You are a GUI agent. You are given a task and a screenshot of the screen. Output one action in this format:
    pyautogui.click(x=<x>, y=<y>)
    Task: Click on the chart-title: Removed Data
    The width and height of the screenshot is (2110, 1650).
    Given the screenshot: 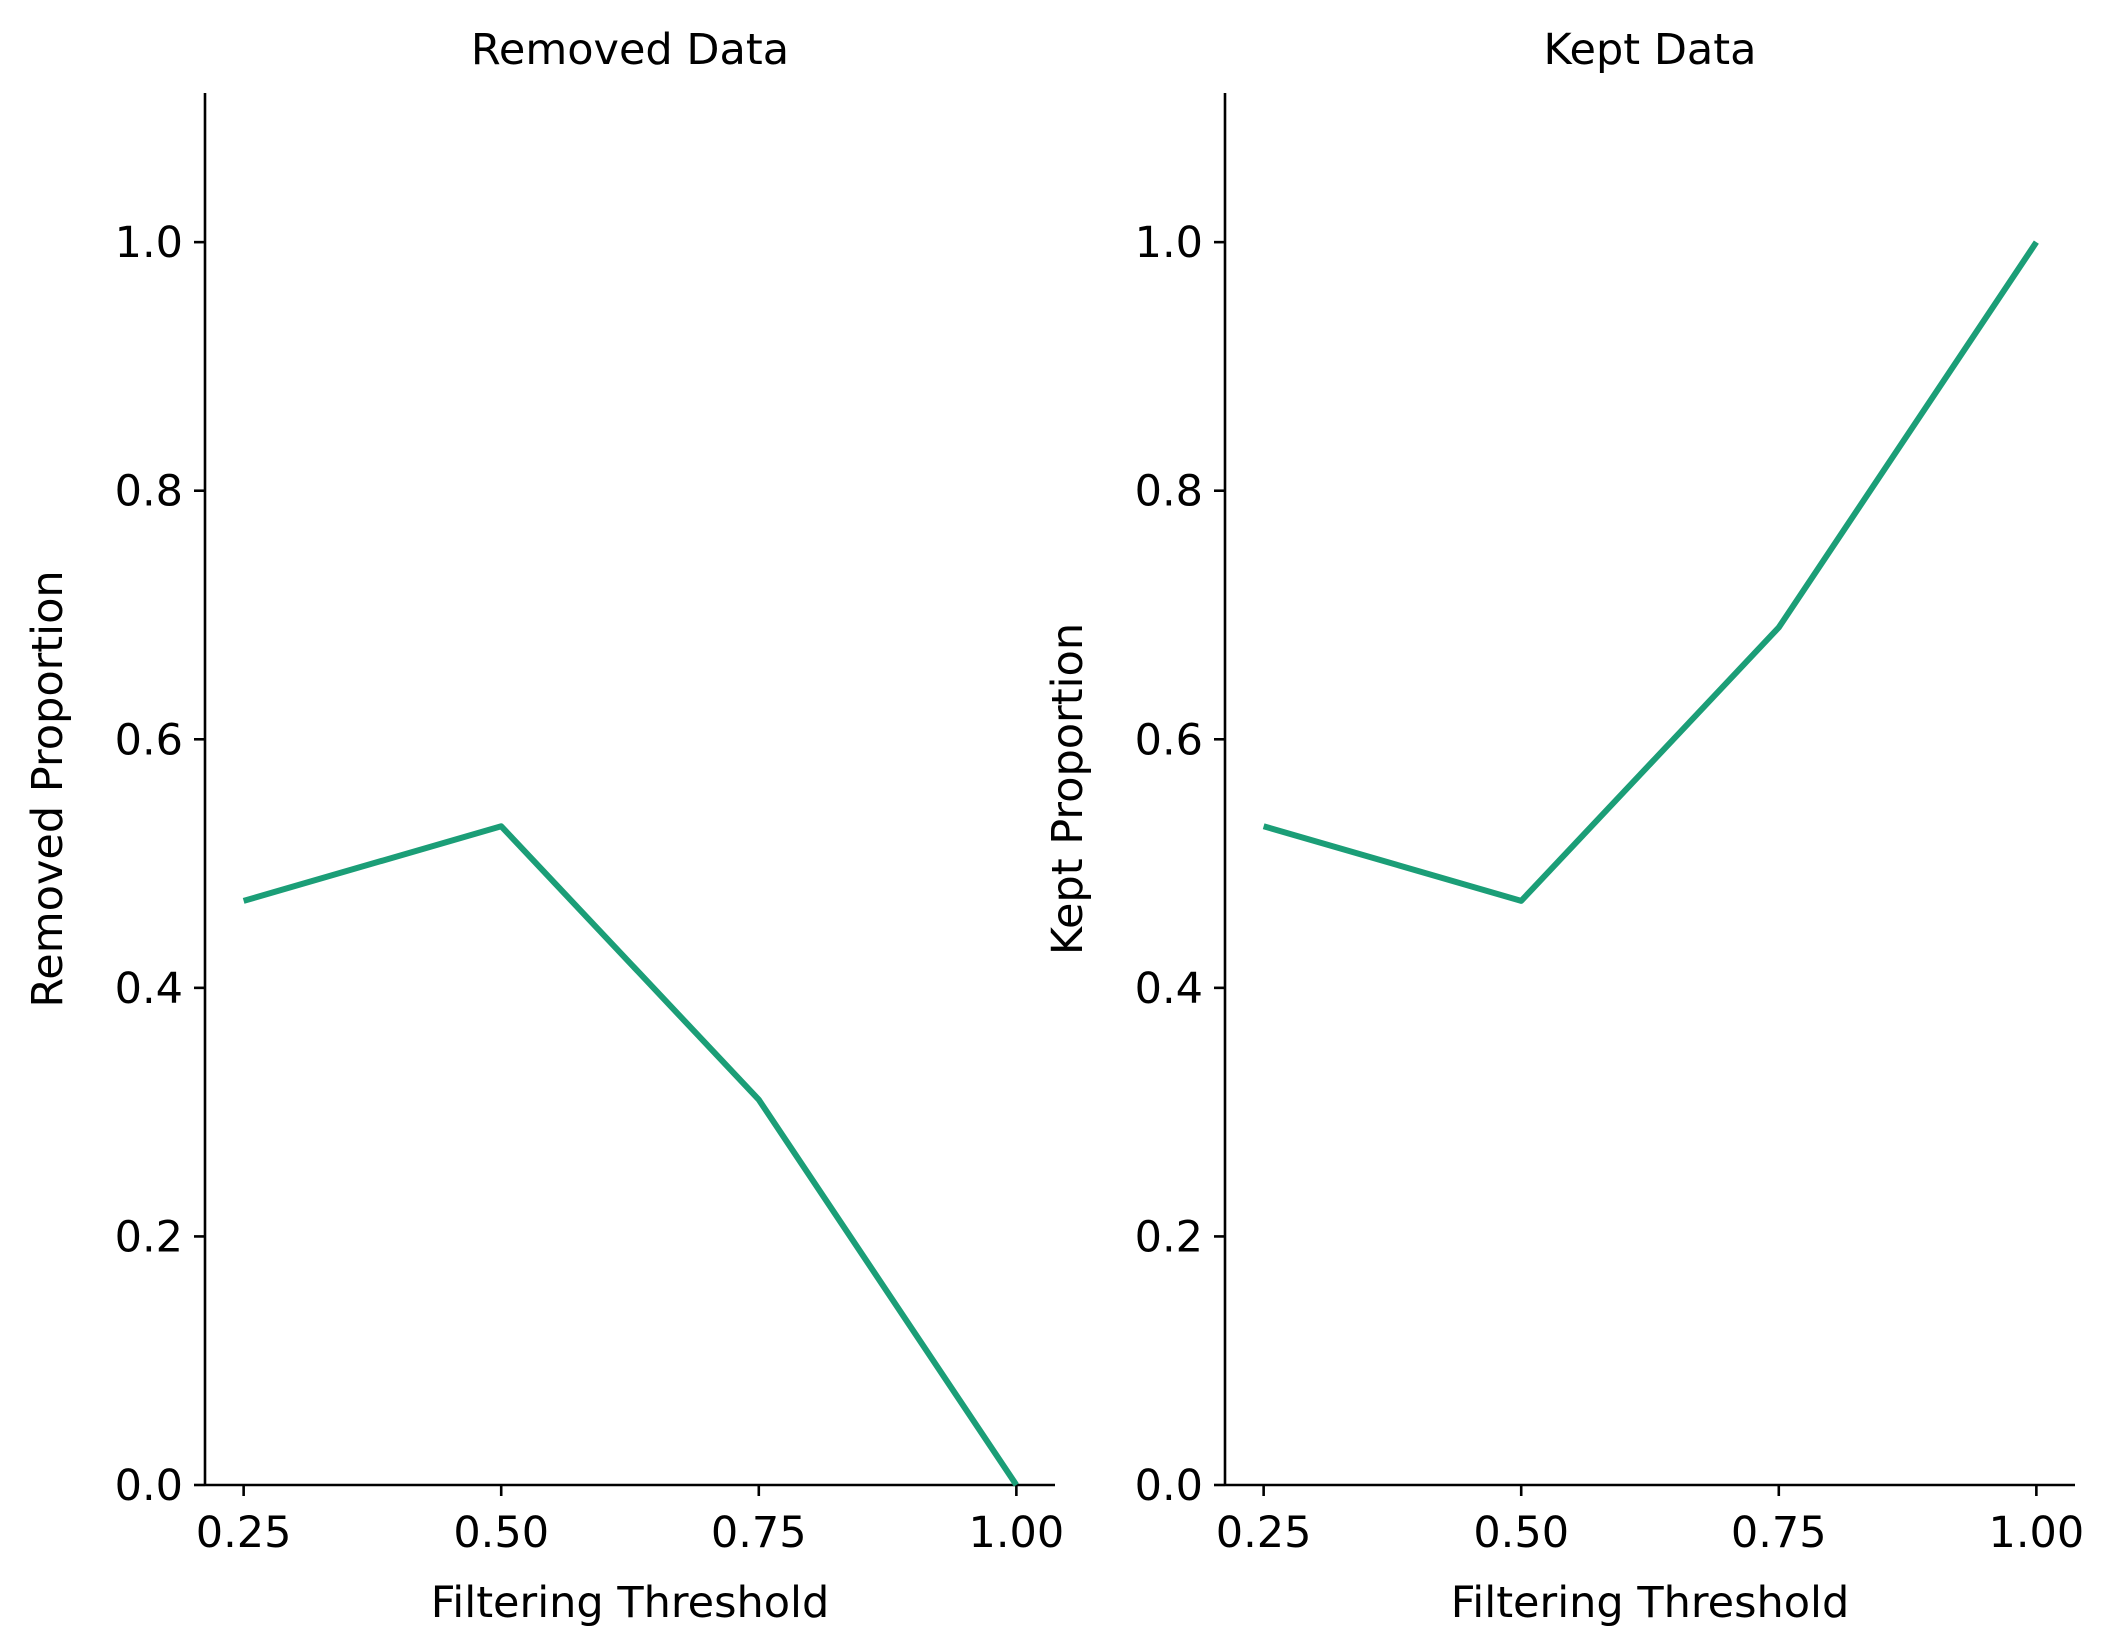 What is the action you would take?
    pyautogui.click(x=630, y=50)
    